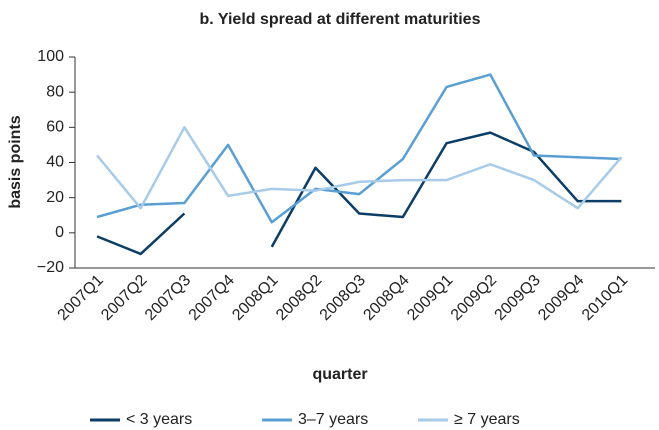  I want to click on y-tick-label: 0, so click(59, 232).